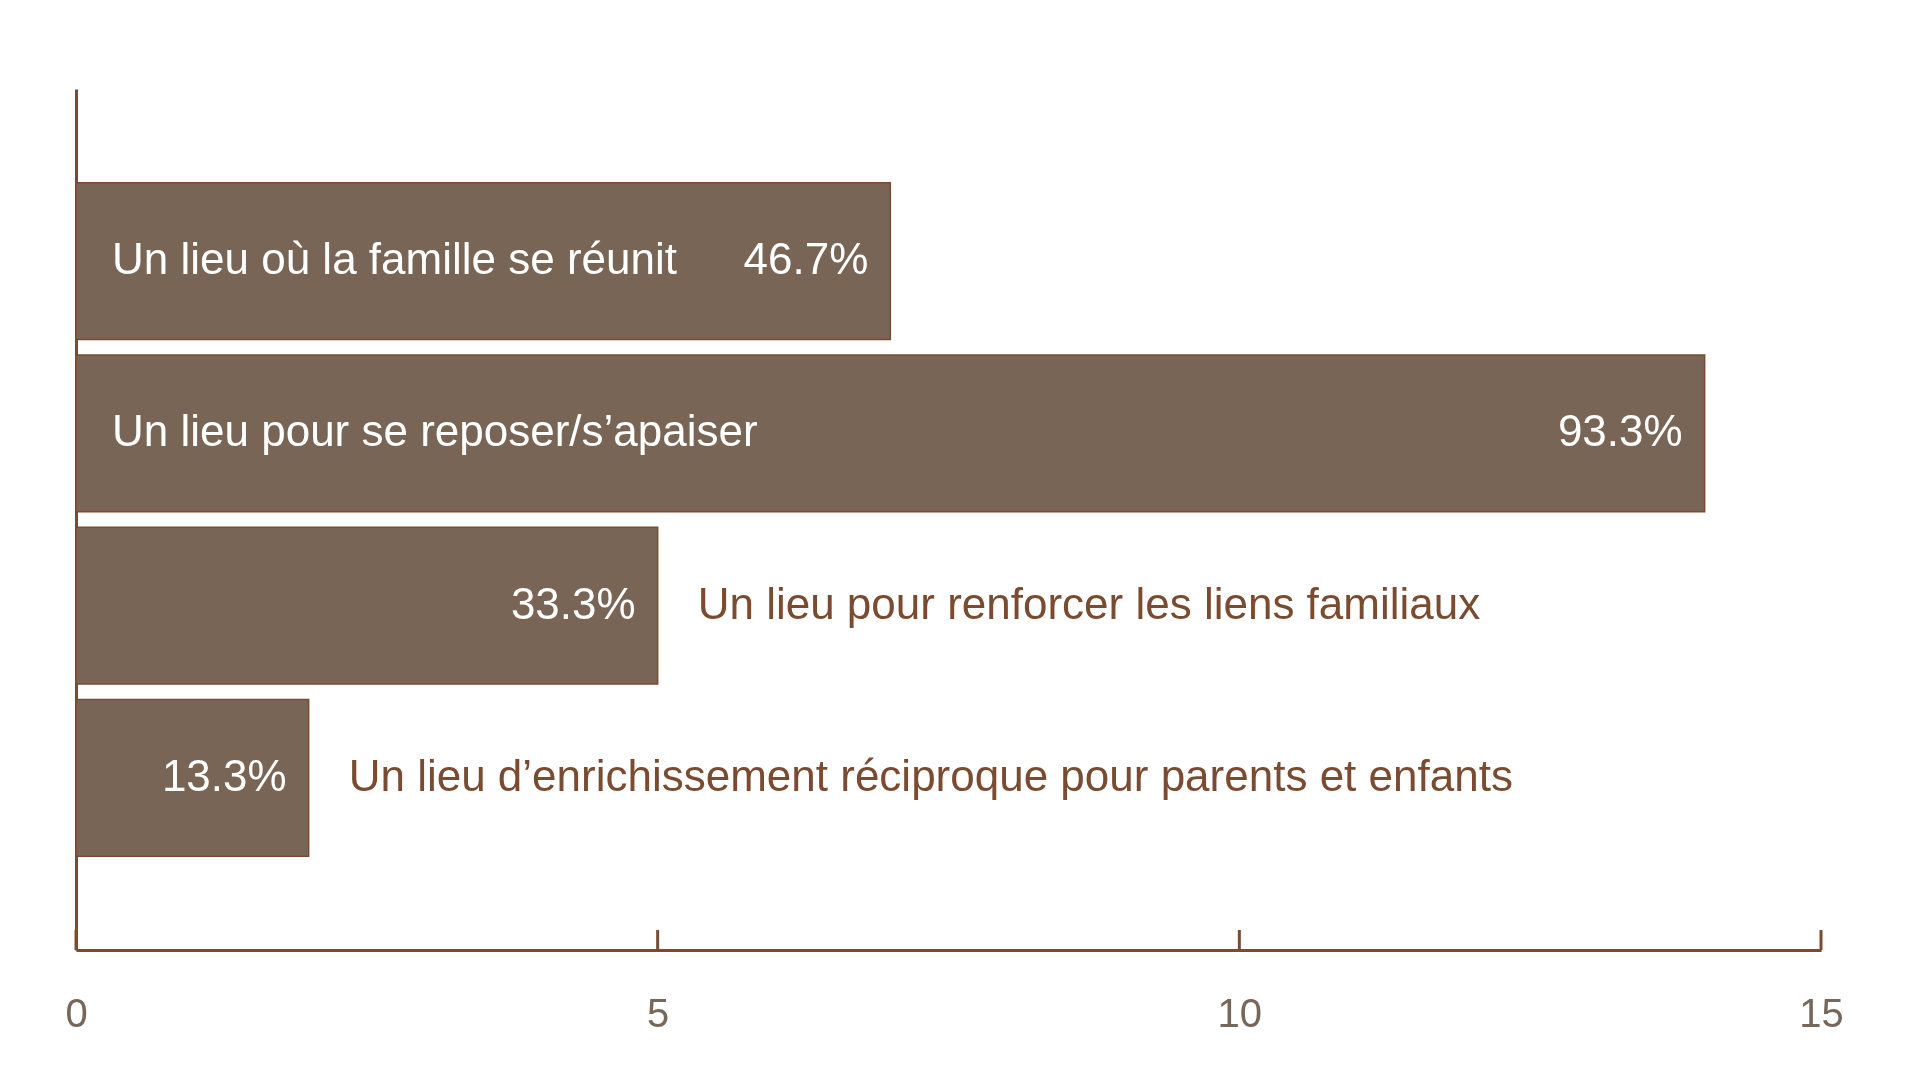 This screenshot has height=1080, width=1920. What do you see at coordinates (1089, 603) in the screenshot?
I see `y-tick-label: Un lieu pour renforcer les liens familiaux` at bounding box center [1089, 603].